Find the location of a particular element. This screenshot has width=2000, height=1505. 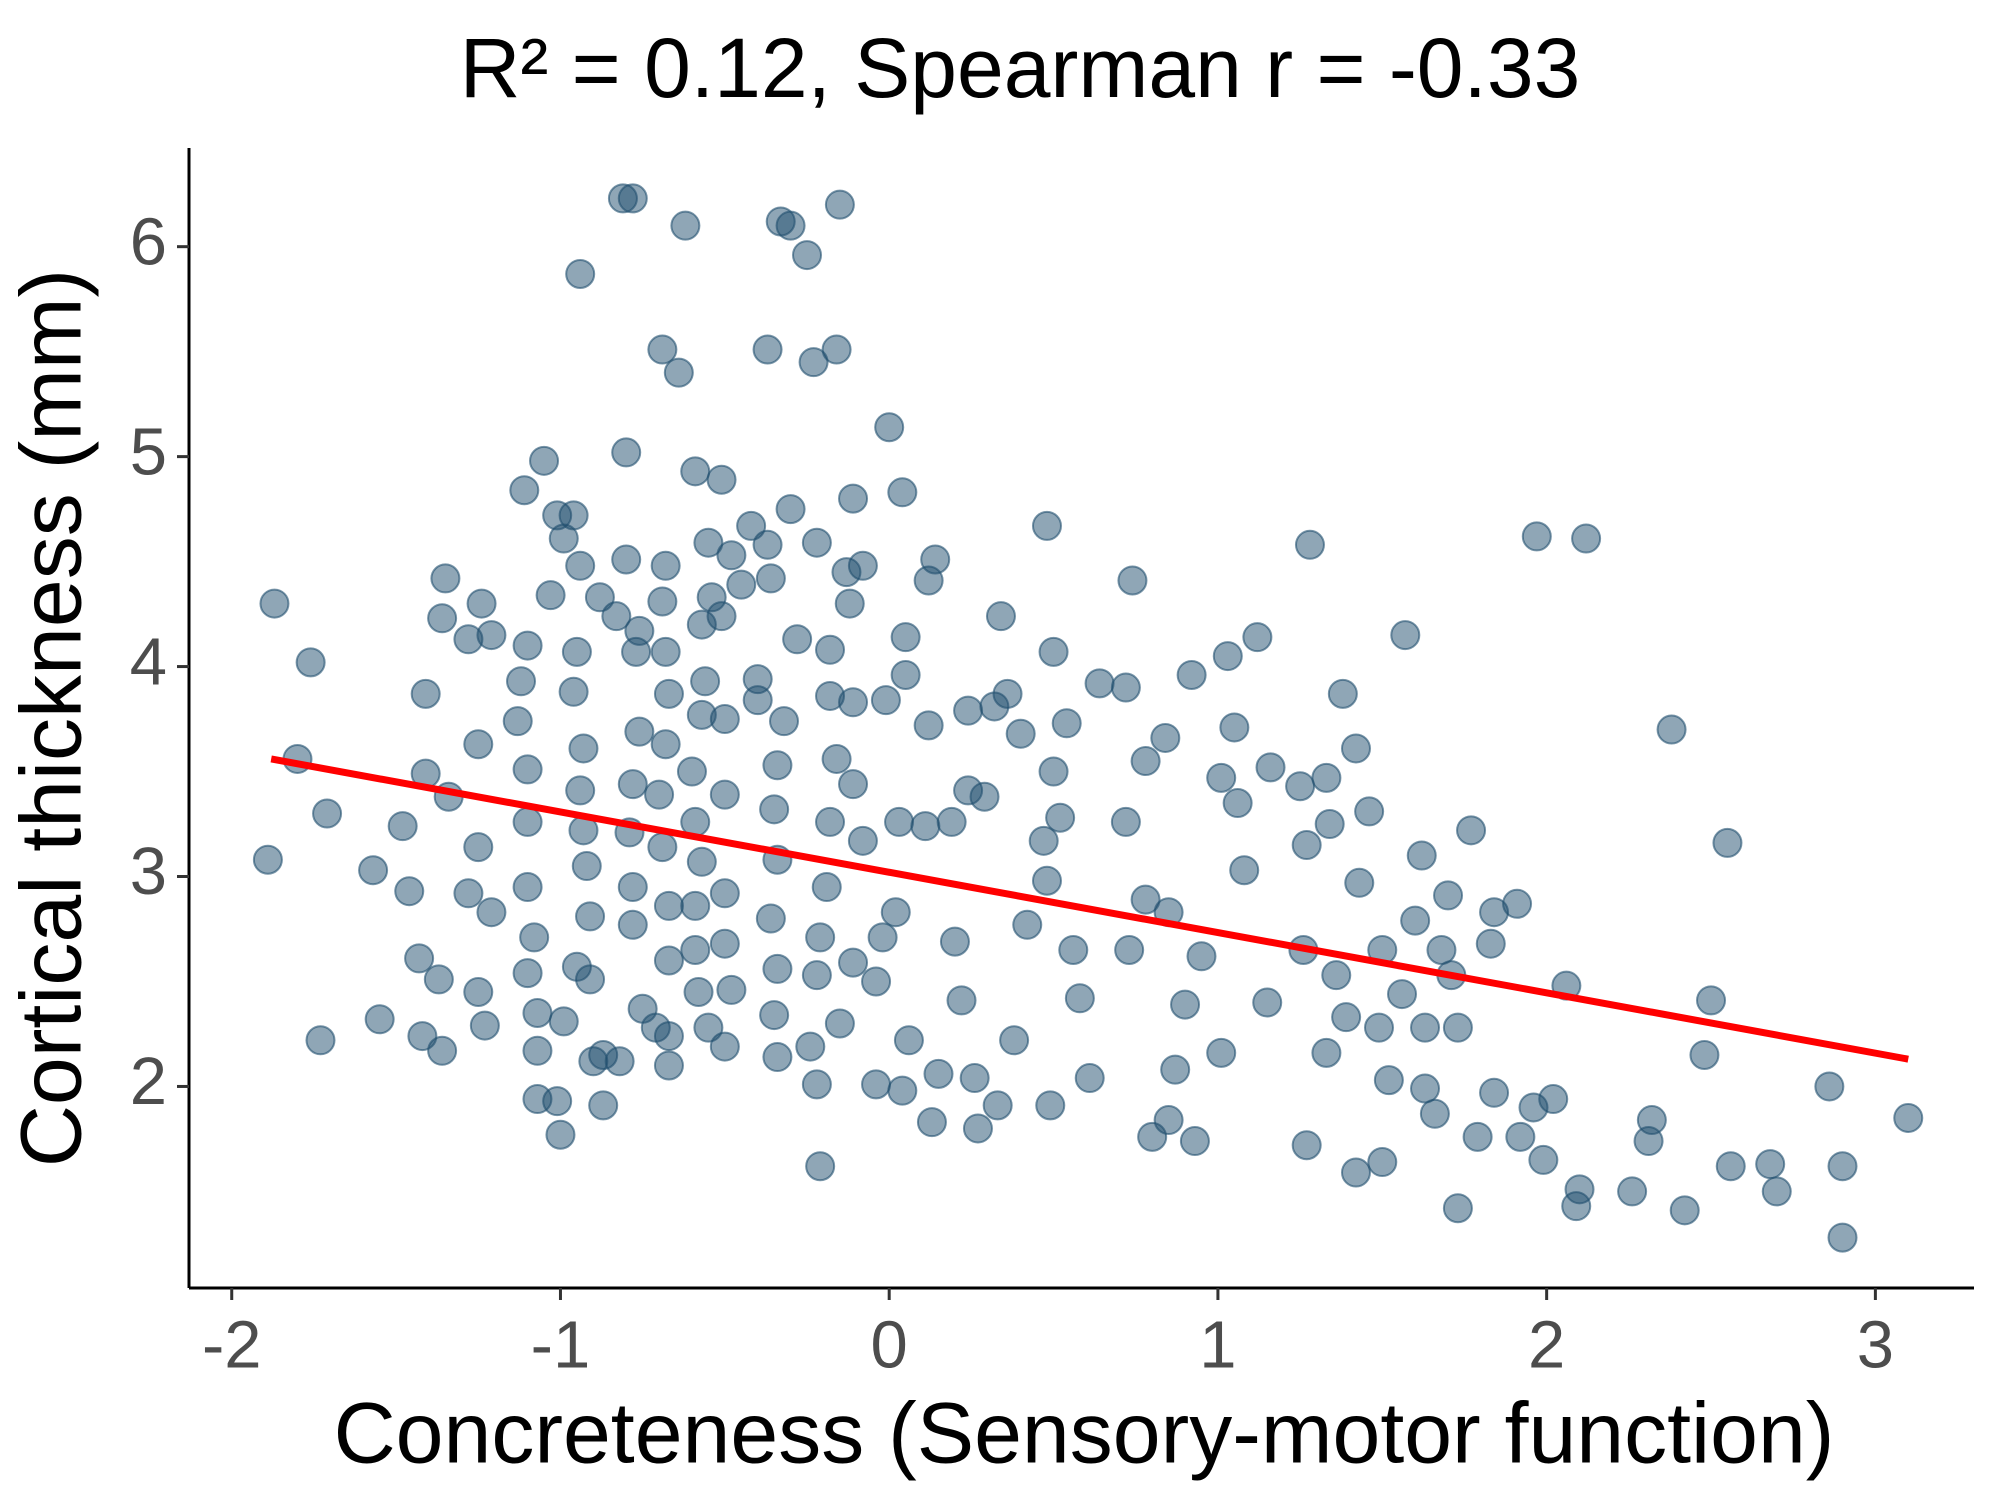

chart-title: R² = 0.12, Spearman r = -0.33 is located at coordinates (1020, 68).